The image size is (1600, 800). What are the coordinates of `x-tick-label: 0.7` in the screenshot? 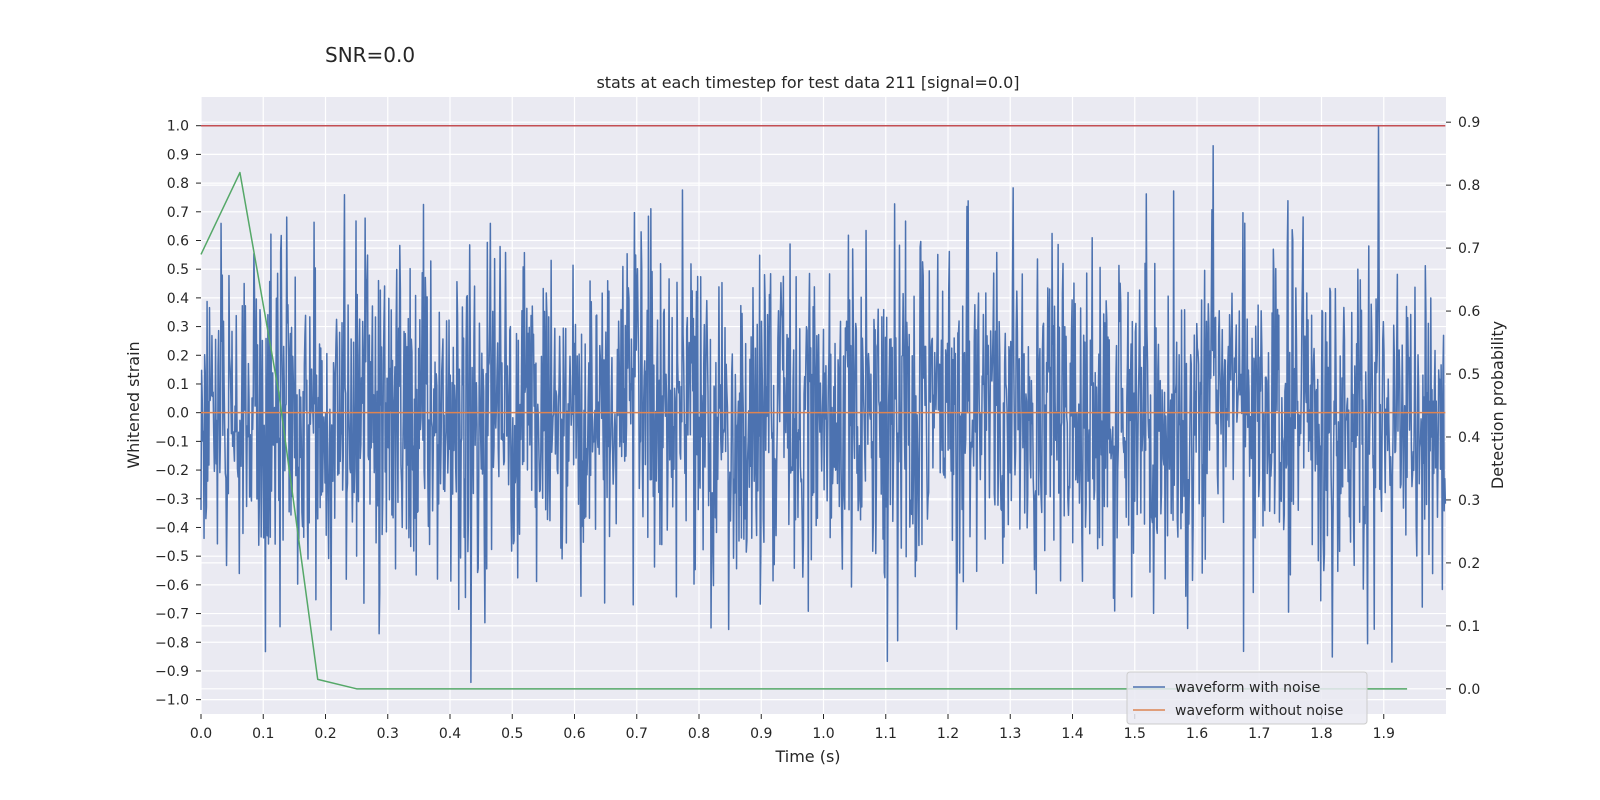 It's located at (637, 734).